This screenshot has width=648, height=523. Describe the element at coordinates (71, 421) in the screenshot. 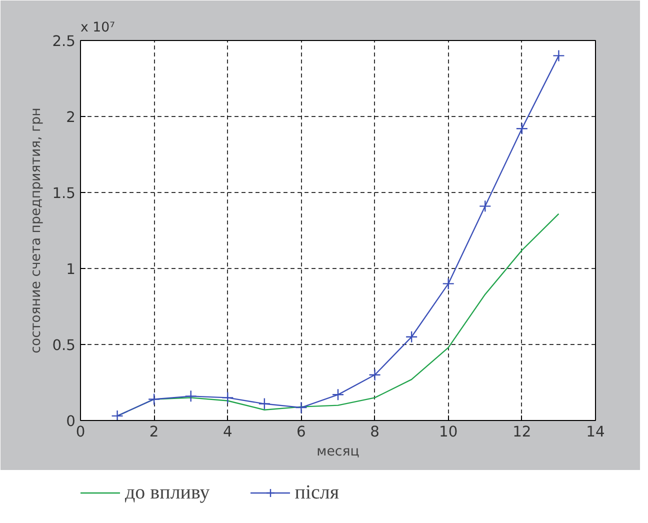

I see `y-tick-label: 0` at that location.